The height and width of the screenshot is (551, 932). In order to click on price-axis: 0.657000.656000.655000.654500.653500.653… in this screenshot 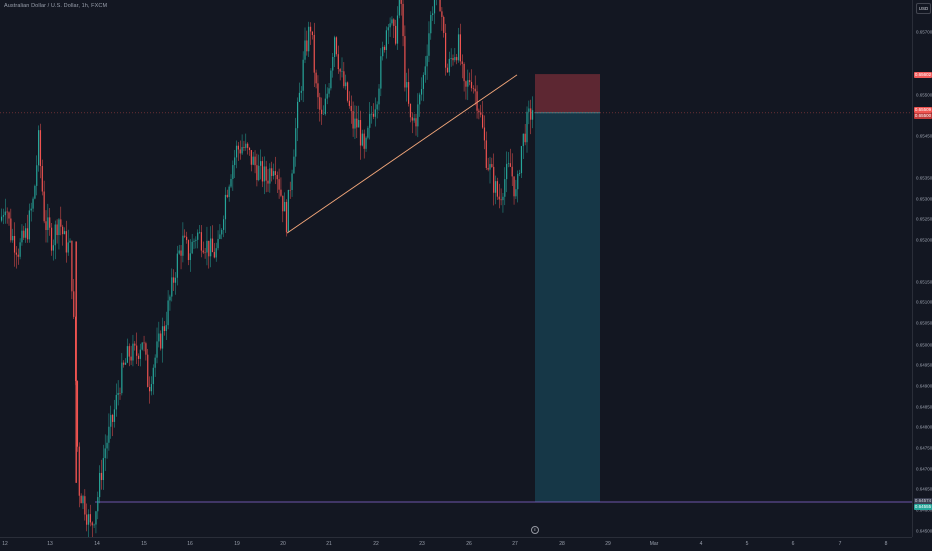, I will do `click(922, 268)`.